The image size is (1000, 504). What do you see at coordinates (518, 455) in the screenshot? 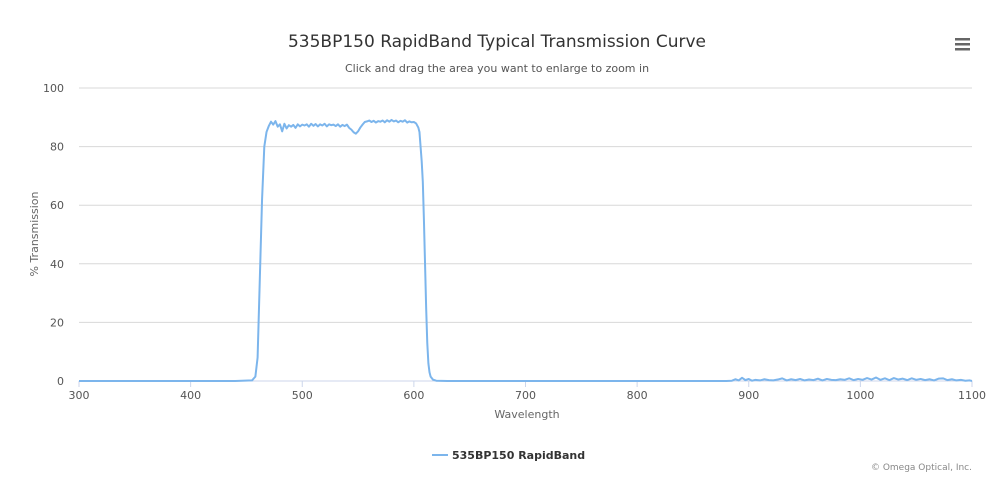
I see `legend-label: 535BP150 RapidBand` at bounding box center [518, 455].